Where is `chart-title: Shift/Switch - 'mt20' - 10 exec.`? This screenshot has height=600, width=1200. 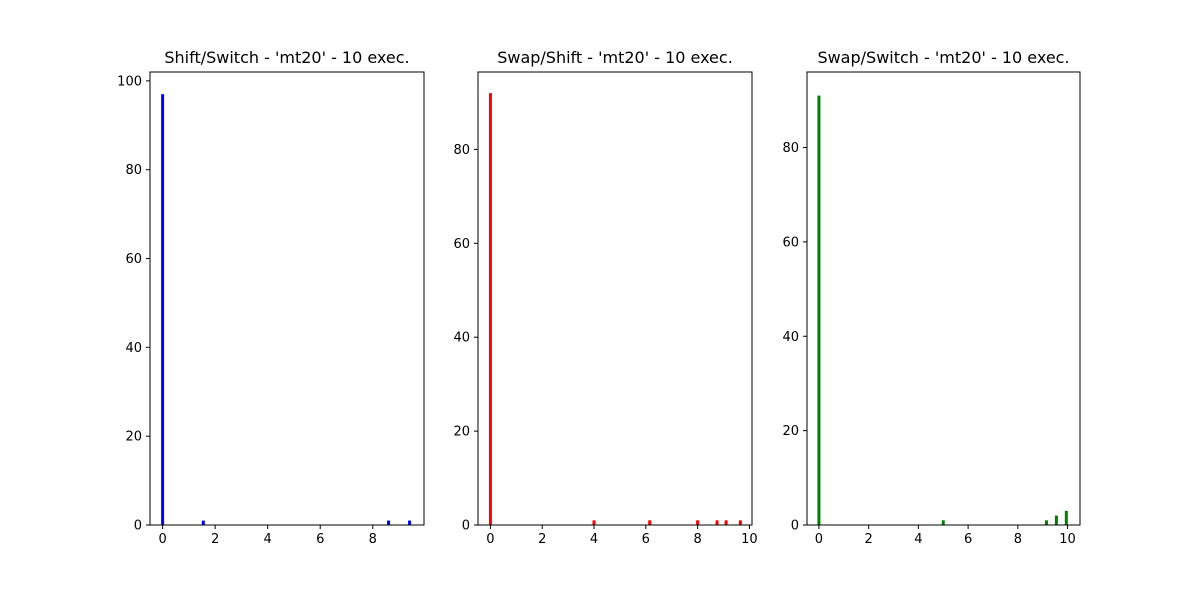 chart-title: Shift/Switch - 'mt20' - 10 exec. is located at coordinates (286, 57).